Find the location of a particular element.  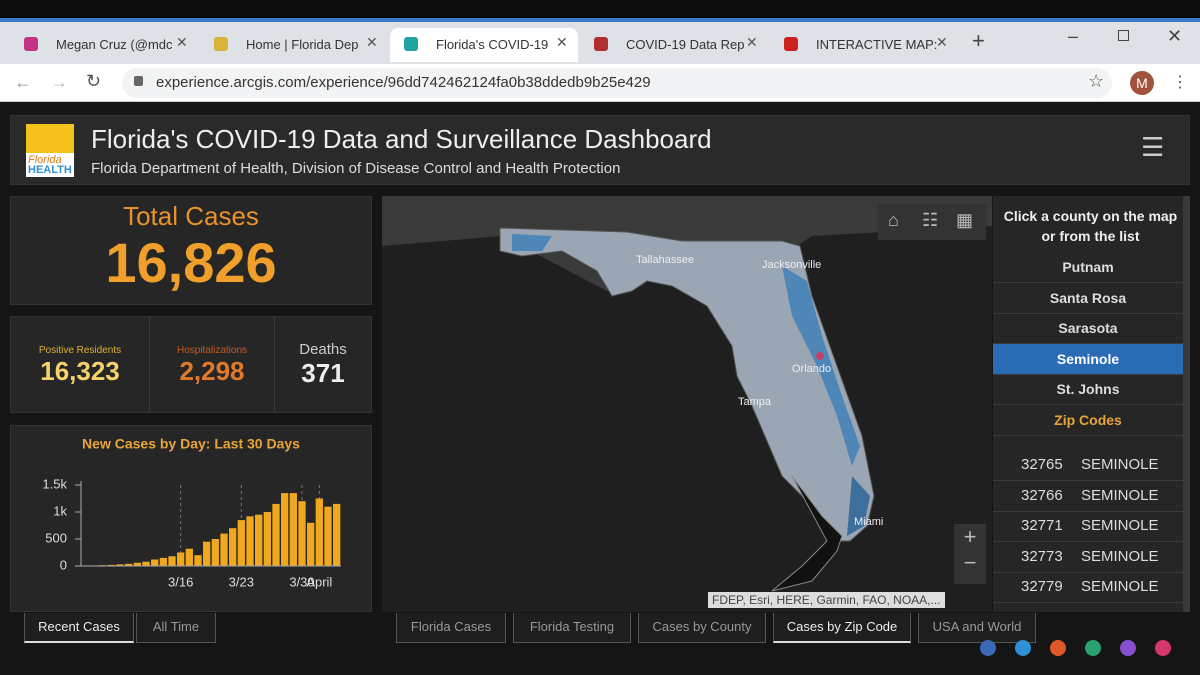

scrollbar is located at coordinates (1186, 404).